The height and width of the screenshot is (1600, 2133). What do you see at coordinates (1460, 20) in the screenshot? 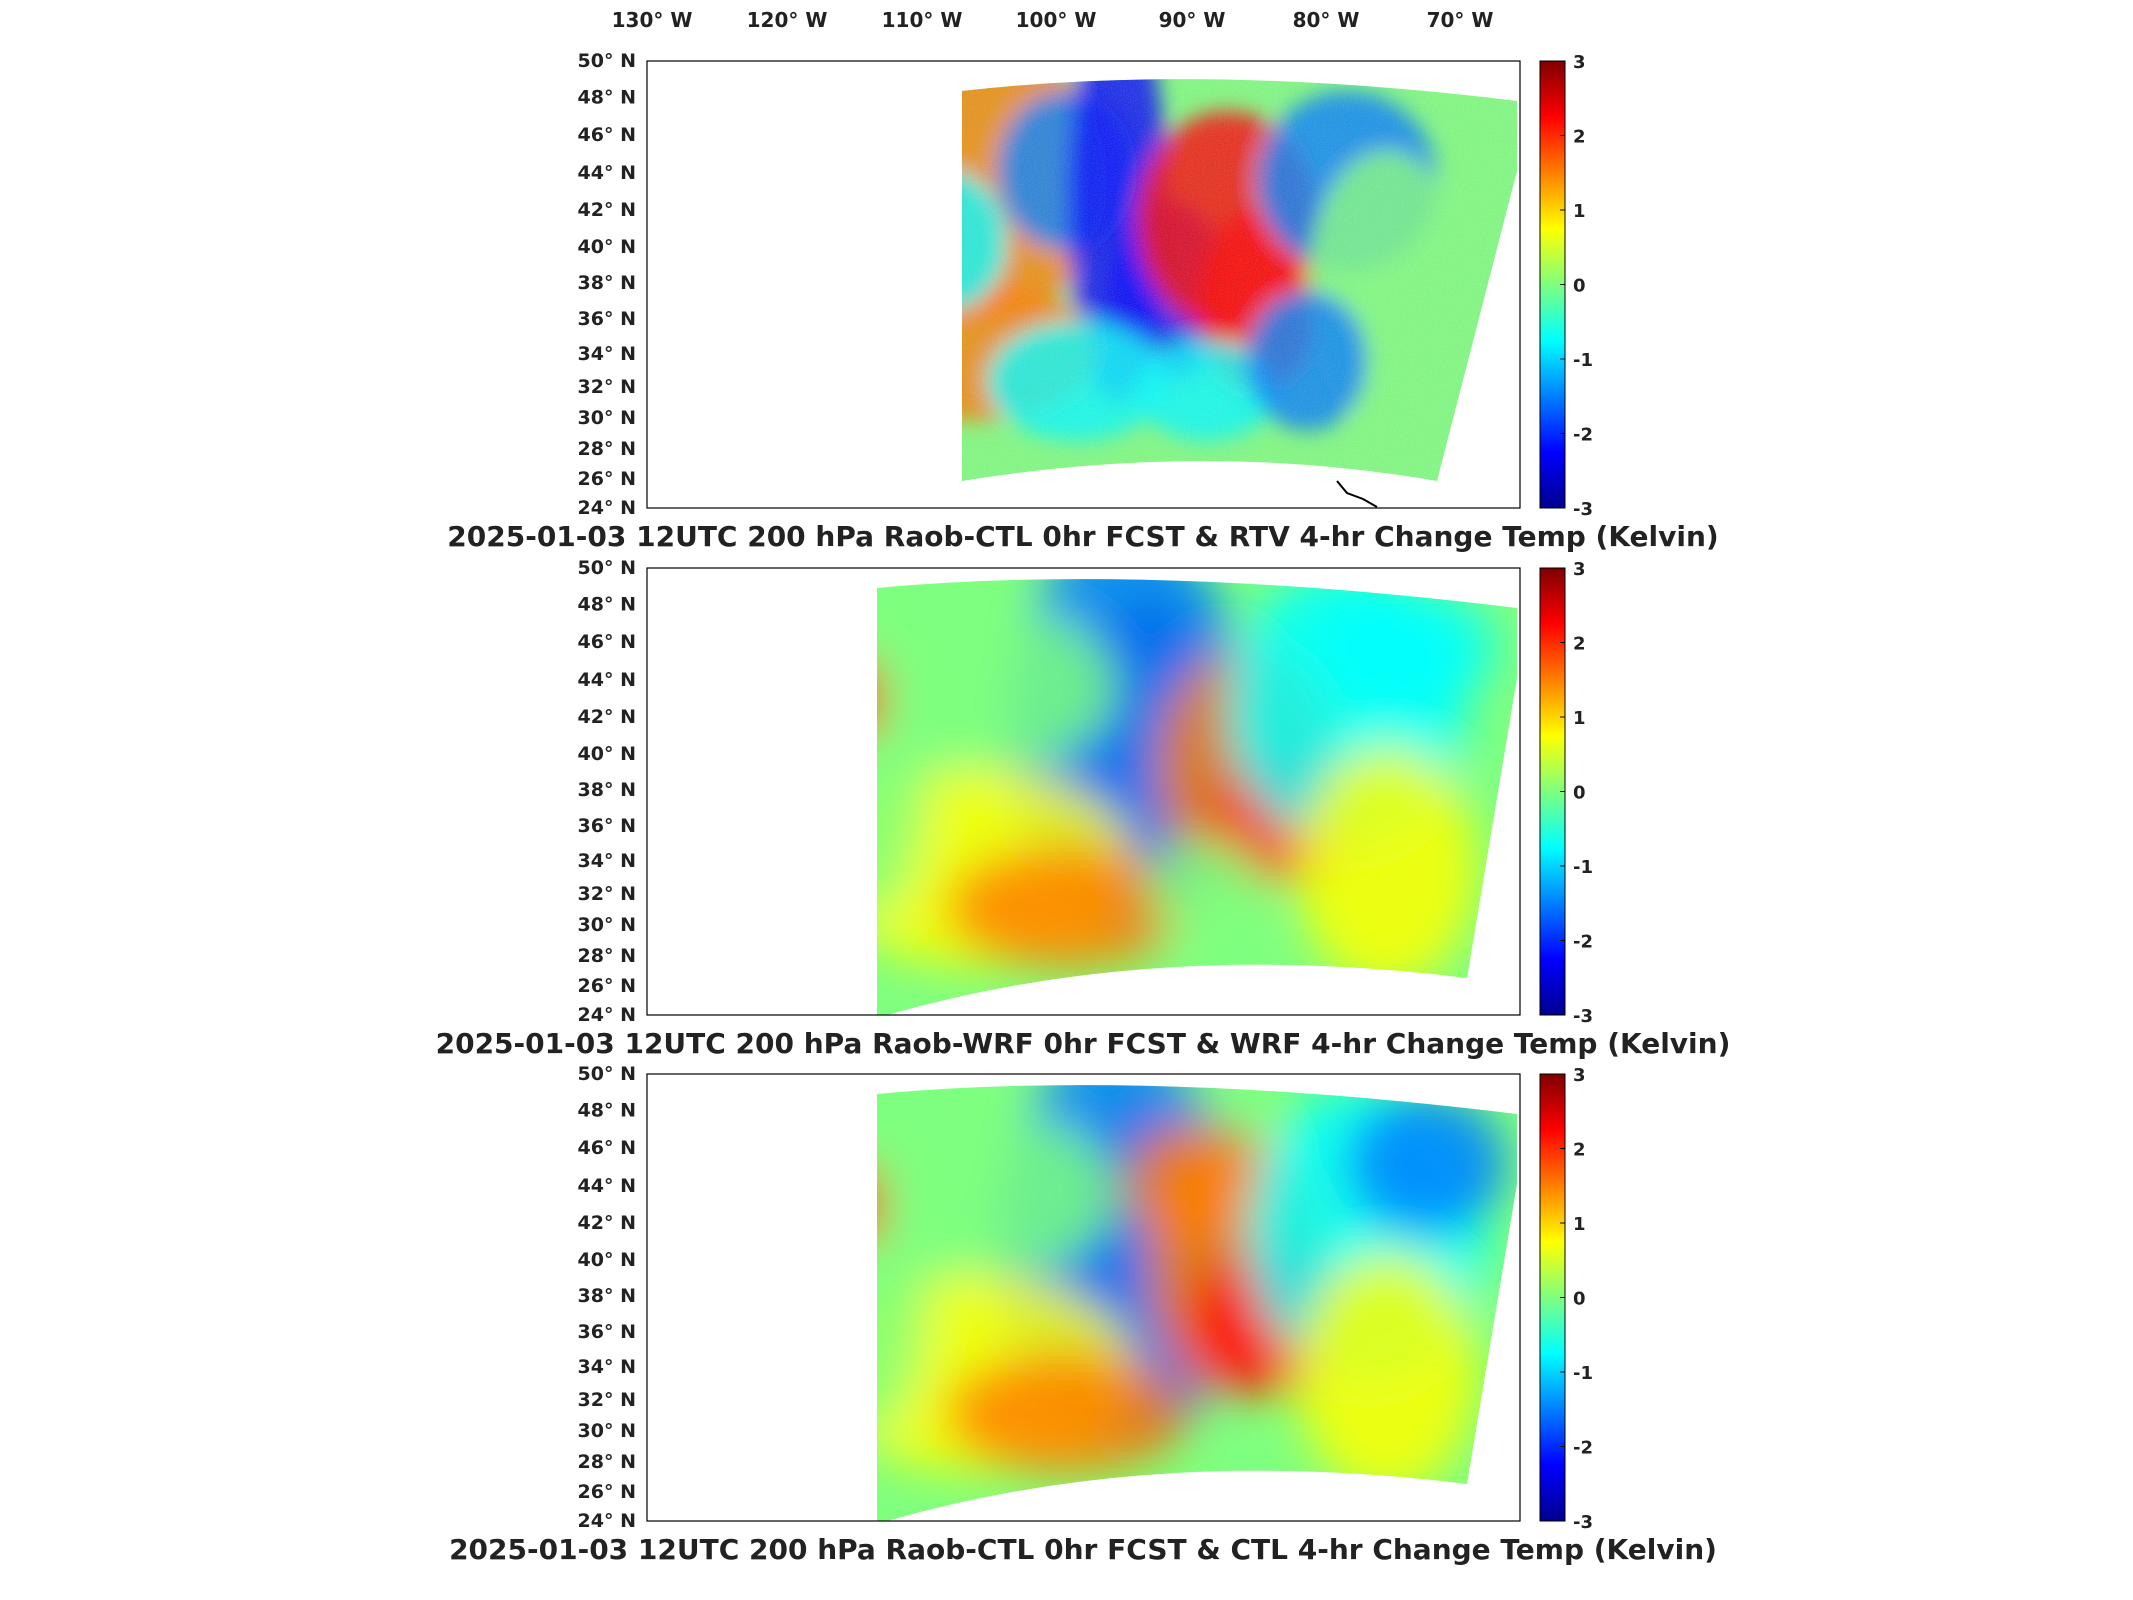
I see `longitude-label: 70° W` at bounding box center [1460, 20].